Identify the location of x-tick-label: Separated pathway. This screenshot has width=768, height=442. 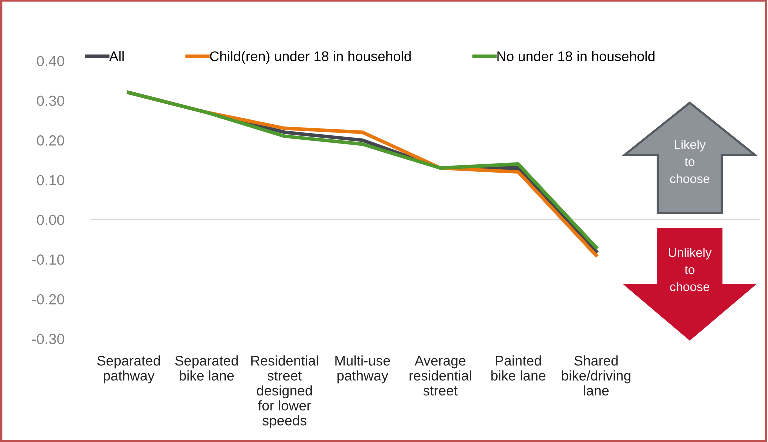
(129, 370).